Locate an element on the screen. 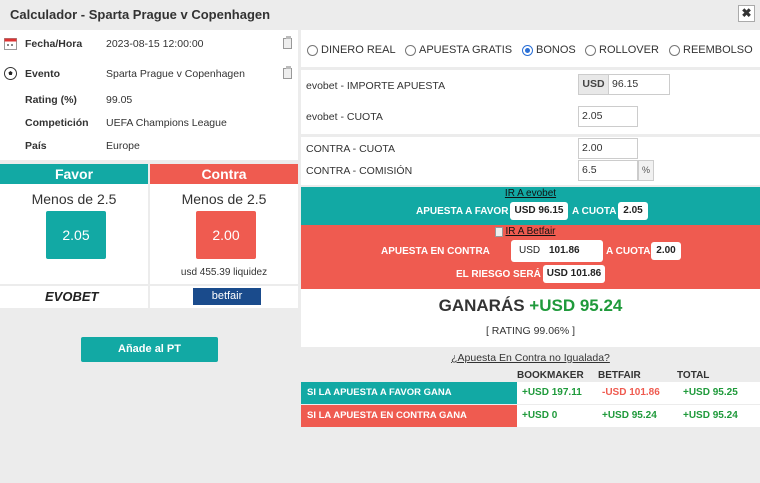  info-label: País is located at coordinates (36, 146).